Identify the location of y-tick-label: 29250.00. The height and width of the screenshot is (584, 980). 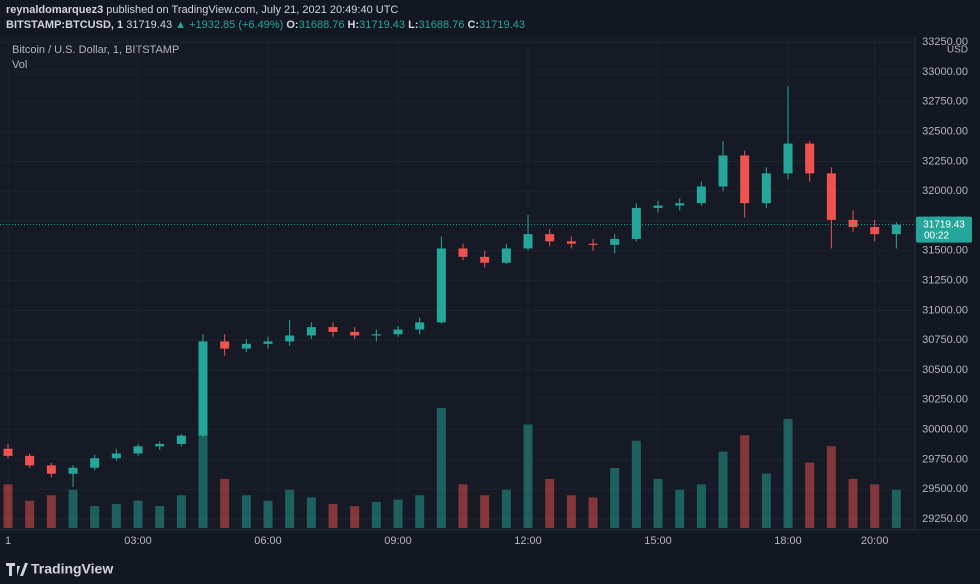
(945, 519).